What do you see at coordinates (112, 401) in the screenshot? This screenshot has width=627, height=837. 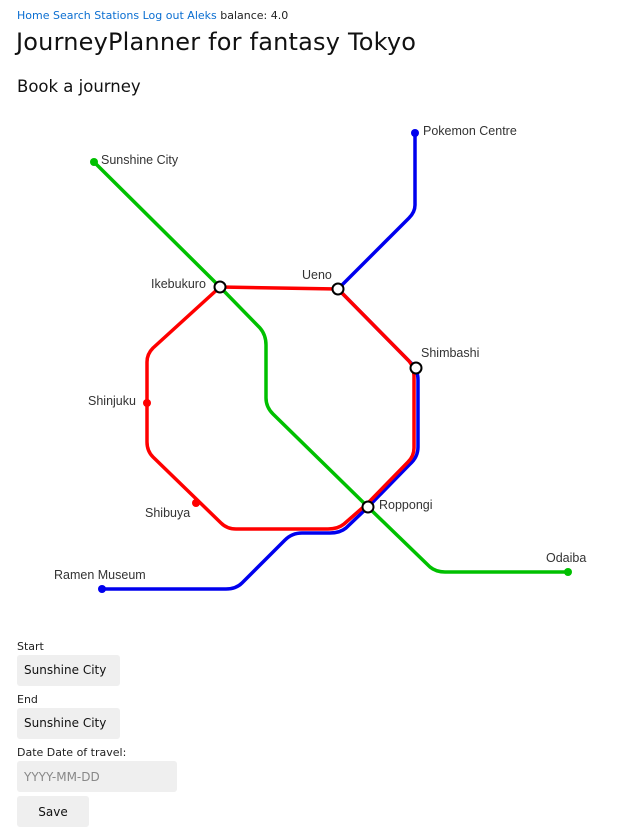 I see `station-label-shinjuku: Shinjuku` at bounding box center [112, 401].